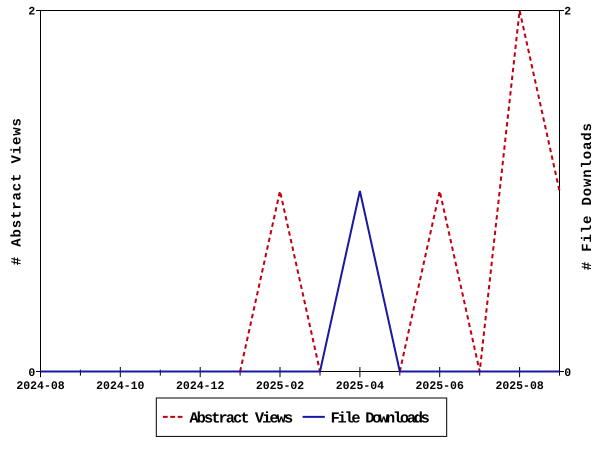 Image resolution: width=600 pixels, height=450 pixels. What do you see at coordinates (200, 386) in the screenshot?
I see `svg-text: 2024-12` at bounding box center [200, 386].